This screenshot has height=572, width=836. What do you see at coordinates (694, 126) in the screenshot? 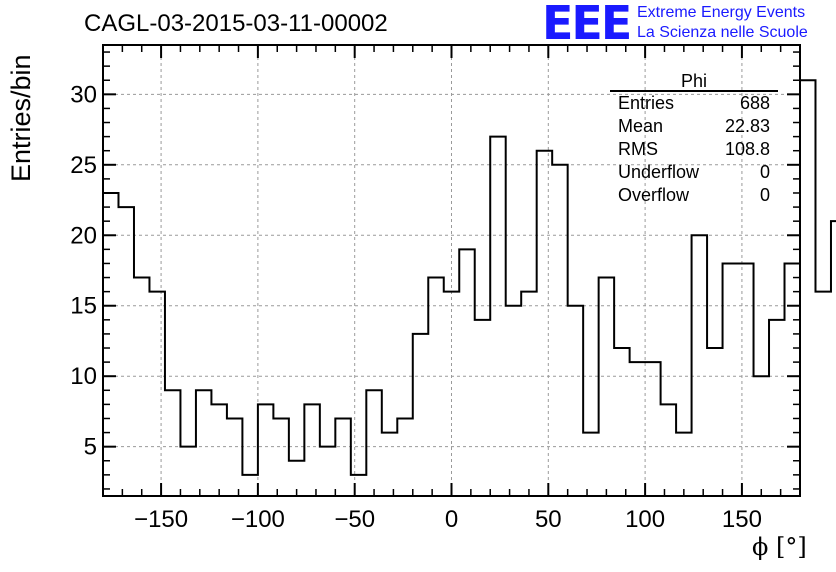
I see `stats-row-mean: Mean 22.83` at bounding box center [694, 126].